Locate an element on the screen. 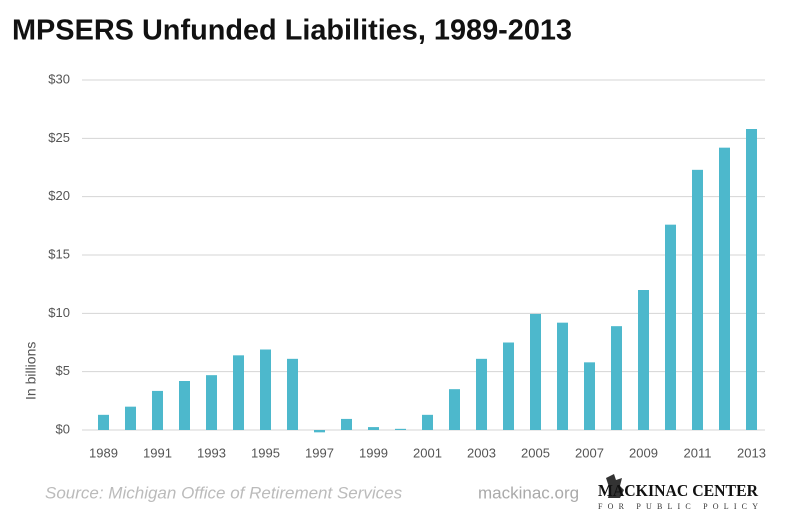 The height and width of the screenshot is (530, 800). chart-title: MPSERS Unfunded Liabilities, 1989-2013 is located at coordinates (292, 31).